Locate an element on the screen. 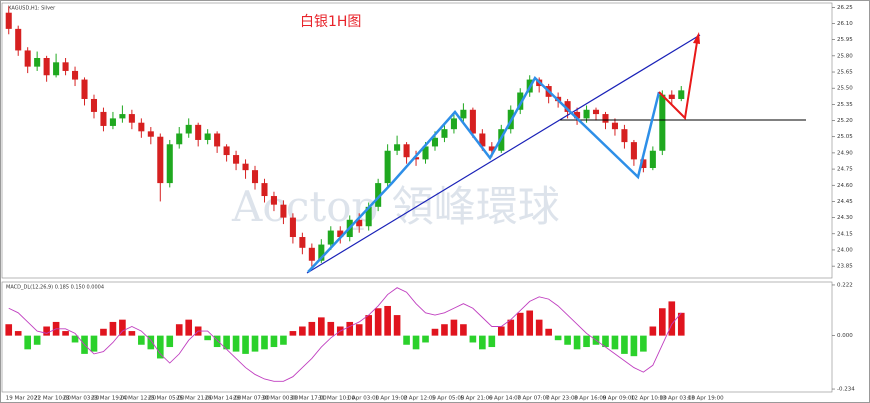 The height and width of the screenshot is (403, 870). y-tick-label: 24.15 is located at coordinates (845, 234).